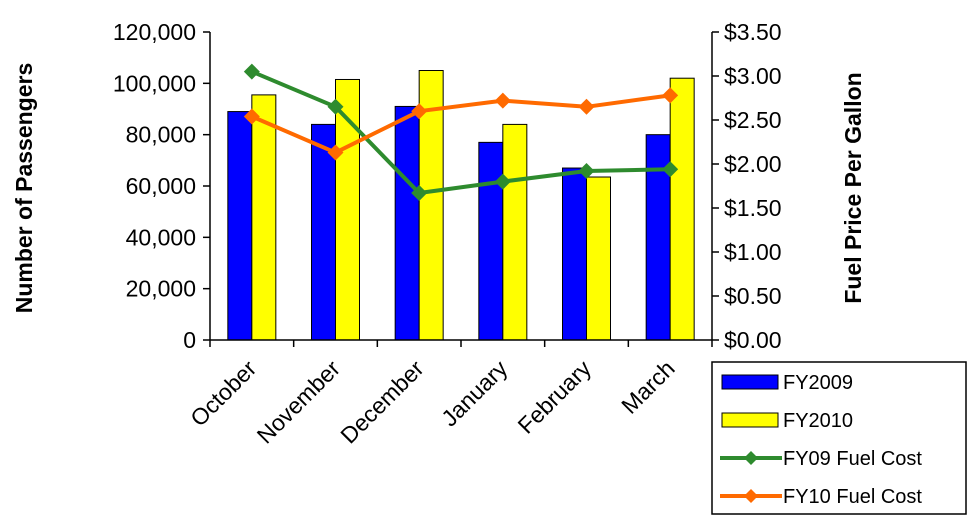 This screenshot has height=516, width=968. What do you see at coordinates (586, 171) in the screenshot?
I see `point-fy09-fuel-cost-february` at bounding box center [586, 171].